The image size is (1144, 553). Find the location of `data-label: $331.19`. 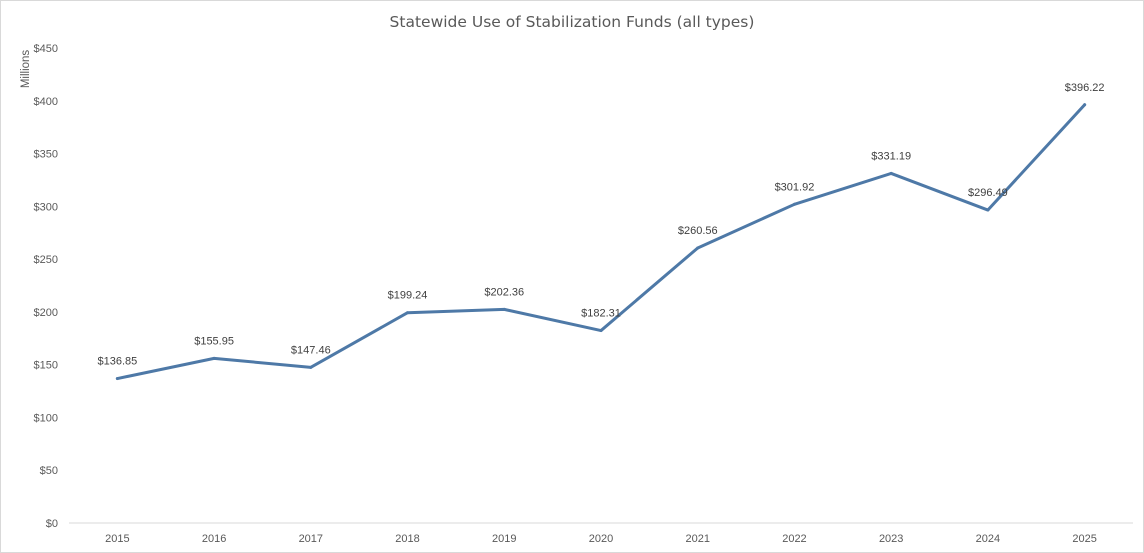

data-label: $331.19 is located at coordinates (891, 156).